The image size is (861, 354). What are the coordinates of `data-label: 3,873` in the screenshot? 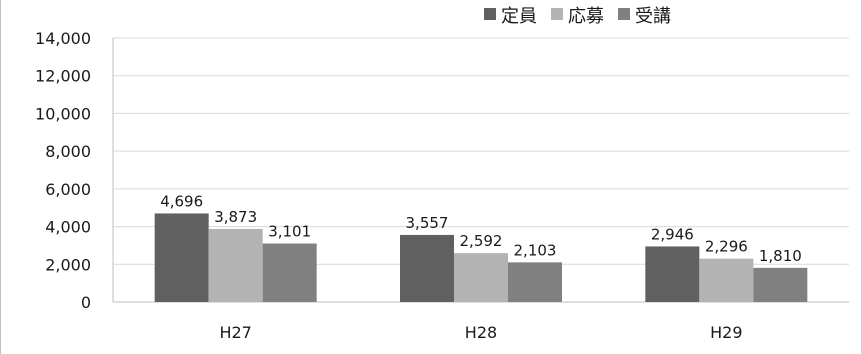 It's located at (235, 217).